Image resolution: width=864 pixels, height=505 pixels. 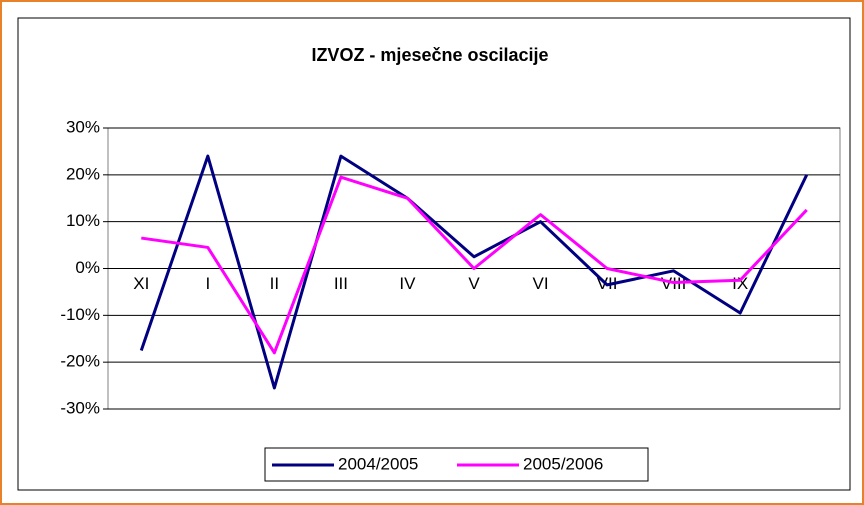 What do you see at coordinates (80, 314) in the screenshot?
I see `y-tick-label: -10%` at bounding box center [80, 314].